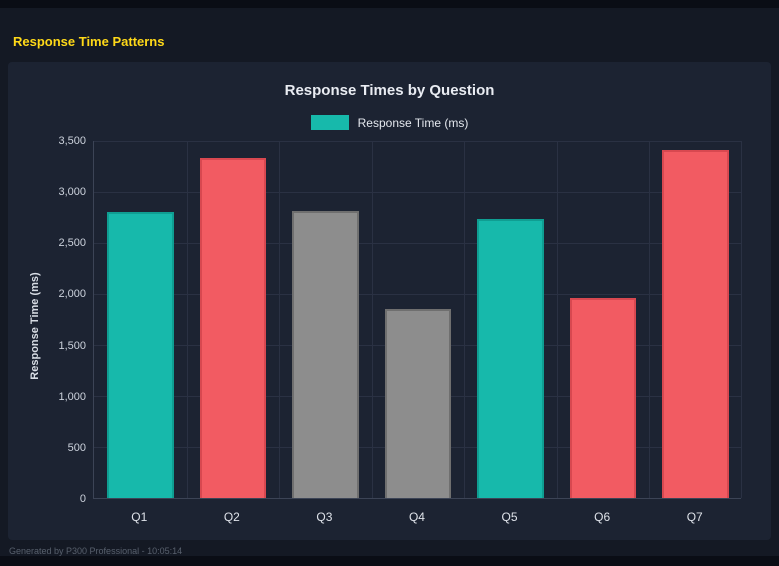 The width and height of the screenshot is (779, 566). I want to click on y-tick-label: 0, so click(82, 499).